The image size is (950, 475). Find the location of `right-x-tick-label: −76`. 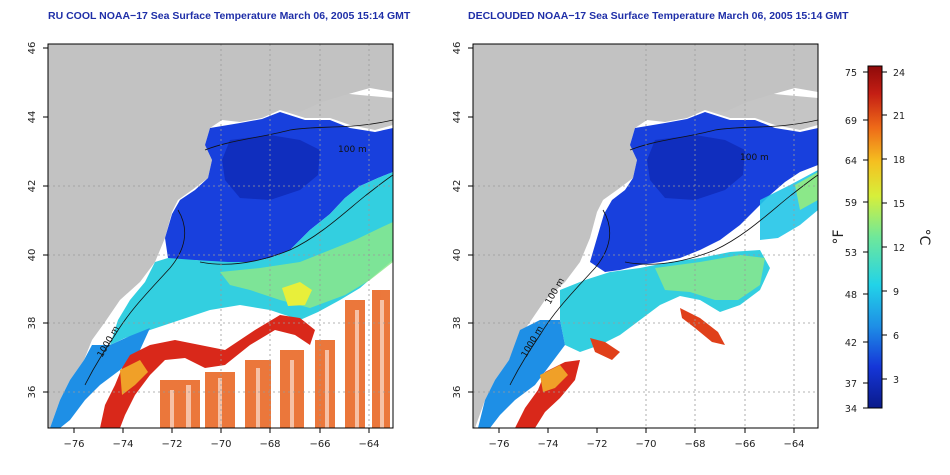

right-x-tick-label: −76 is located at coordinates (498, 444).